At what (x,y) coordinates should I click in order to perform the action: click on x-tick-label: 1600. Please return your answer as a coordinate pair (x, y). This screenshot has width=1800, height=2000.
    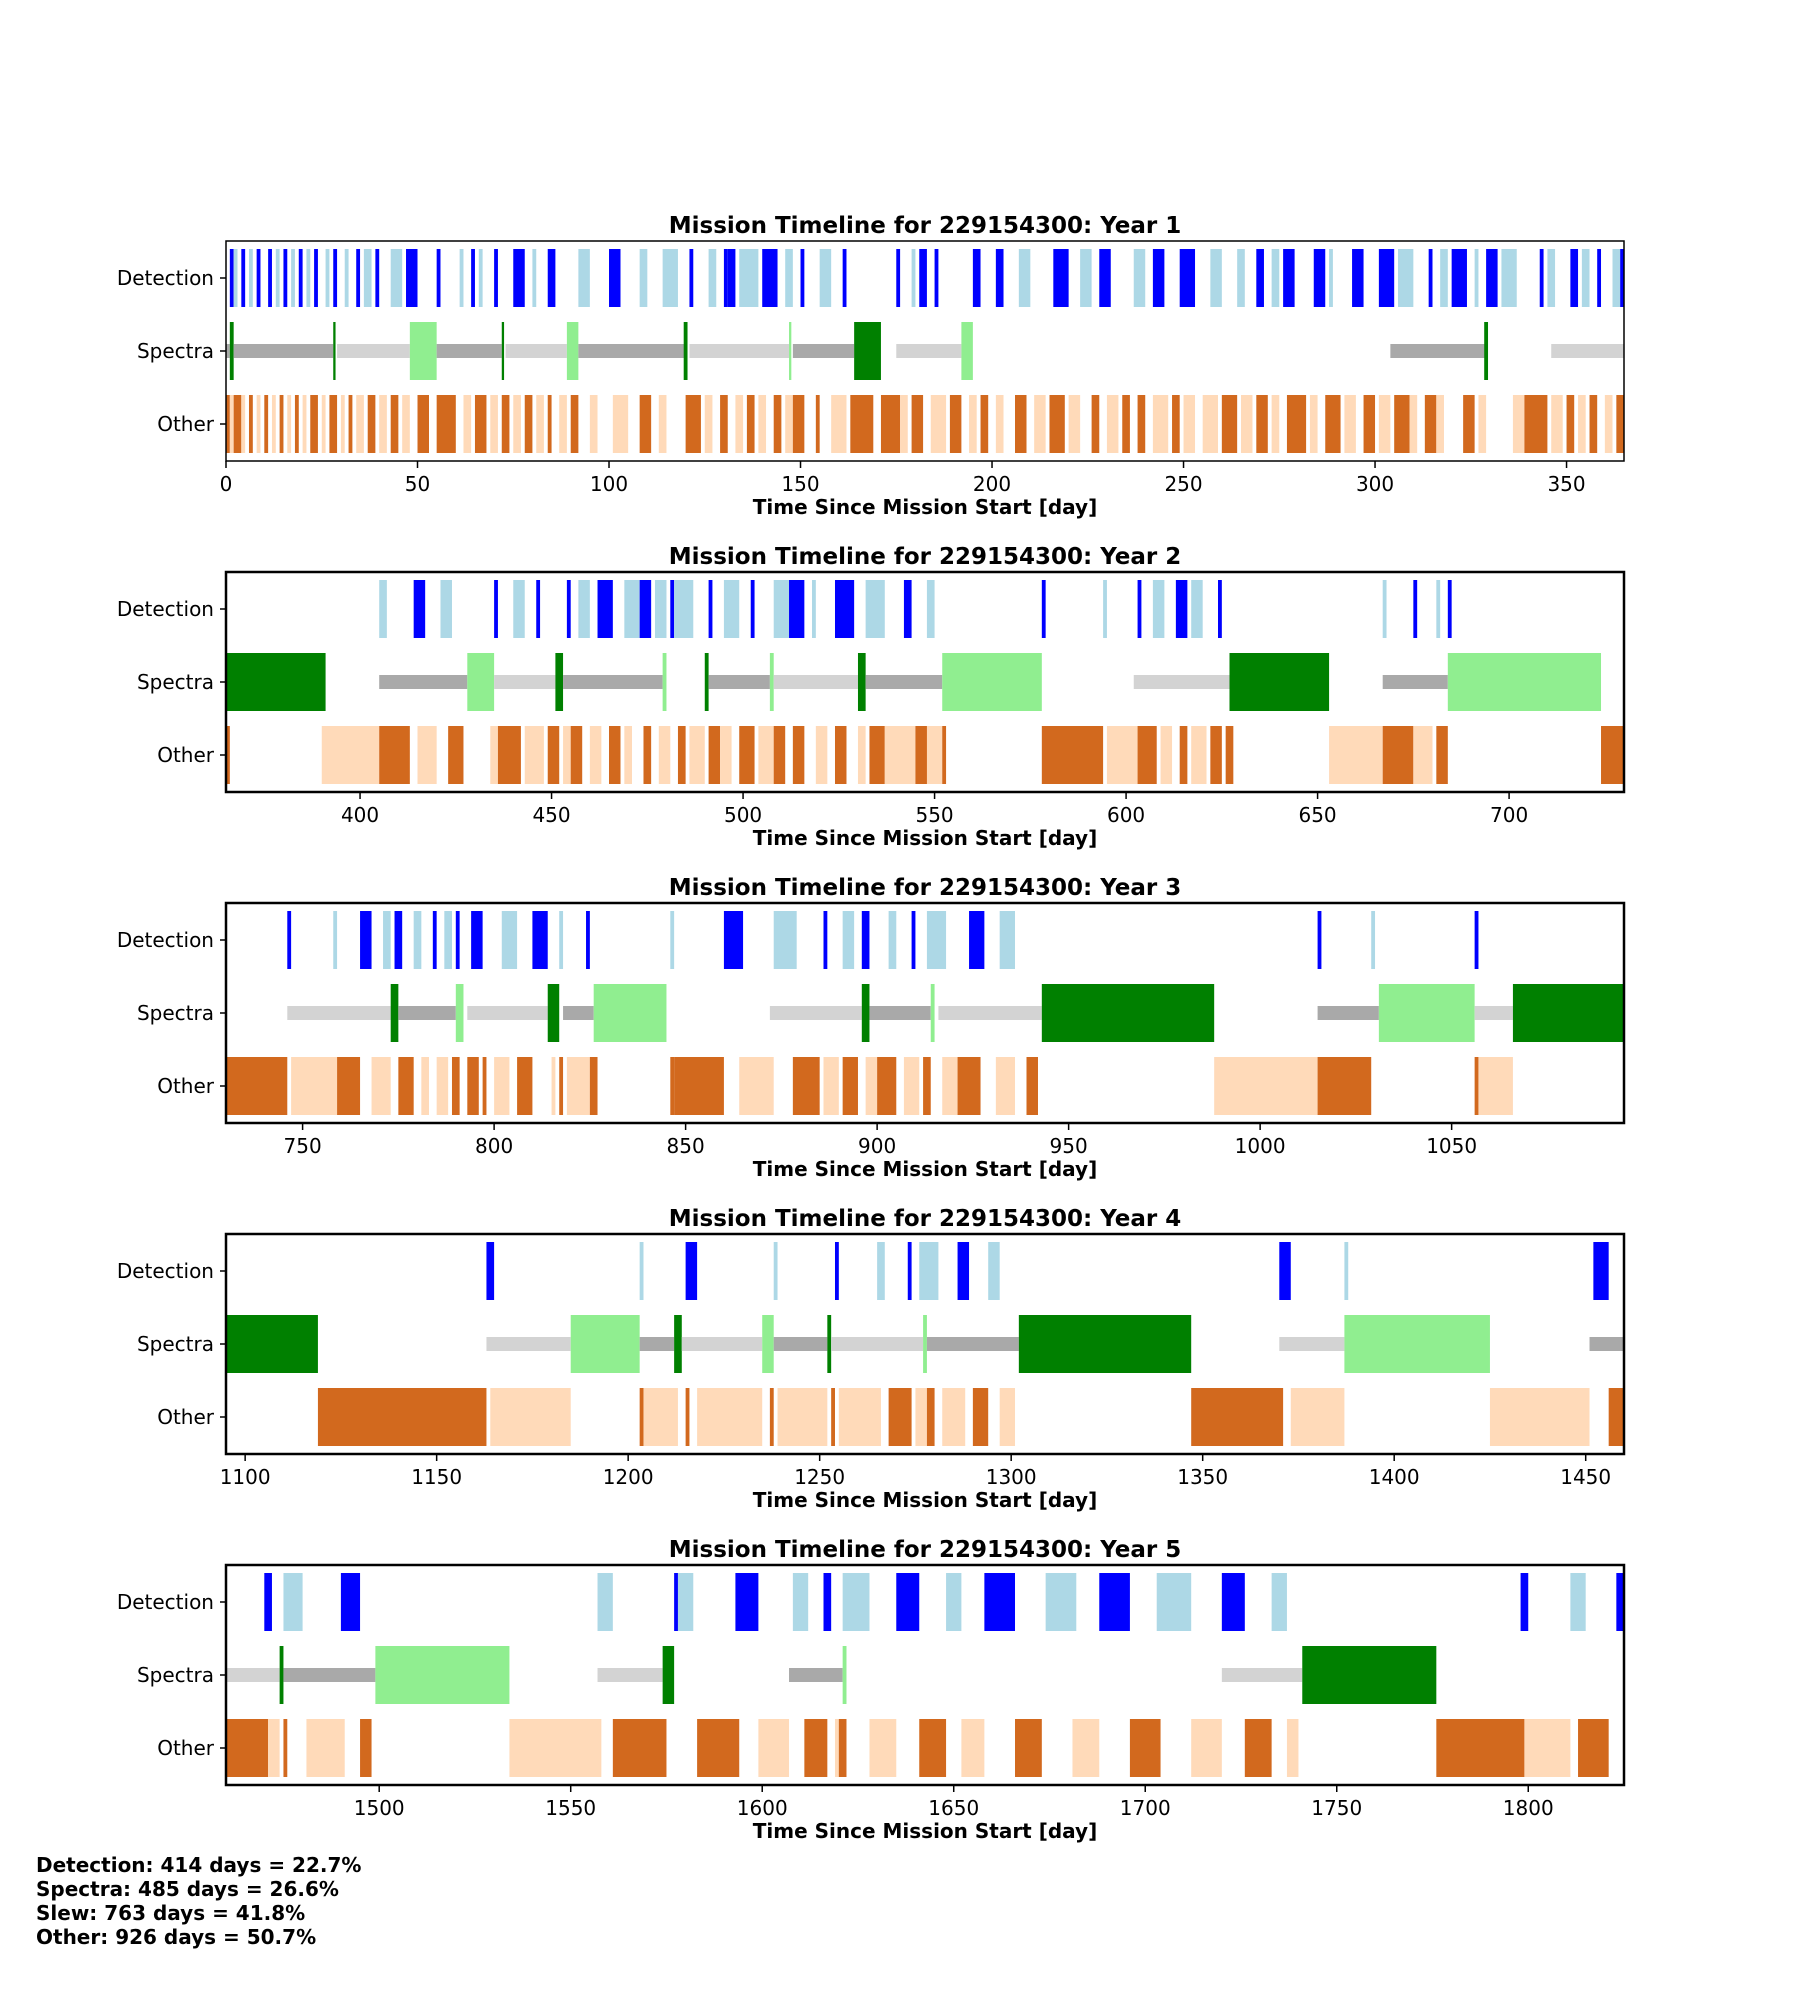
    Looking at the image, I should click on (762, 1808).